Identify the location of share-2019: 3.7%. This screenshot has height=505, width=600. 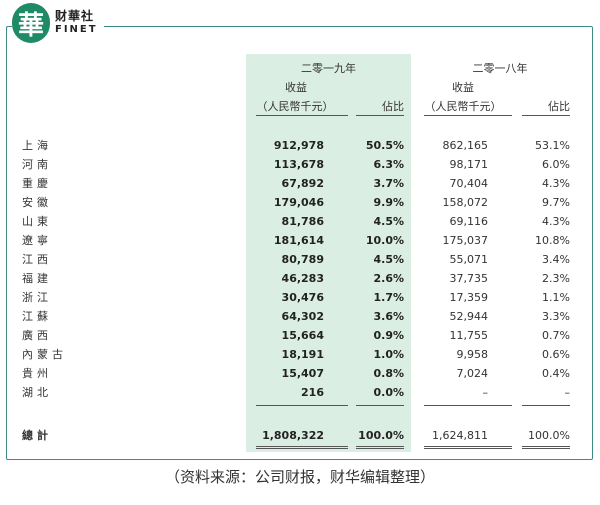
(388, 183).